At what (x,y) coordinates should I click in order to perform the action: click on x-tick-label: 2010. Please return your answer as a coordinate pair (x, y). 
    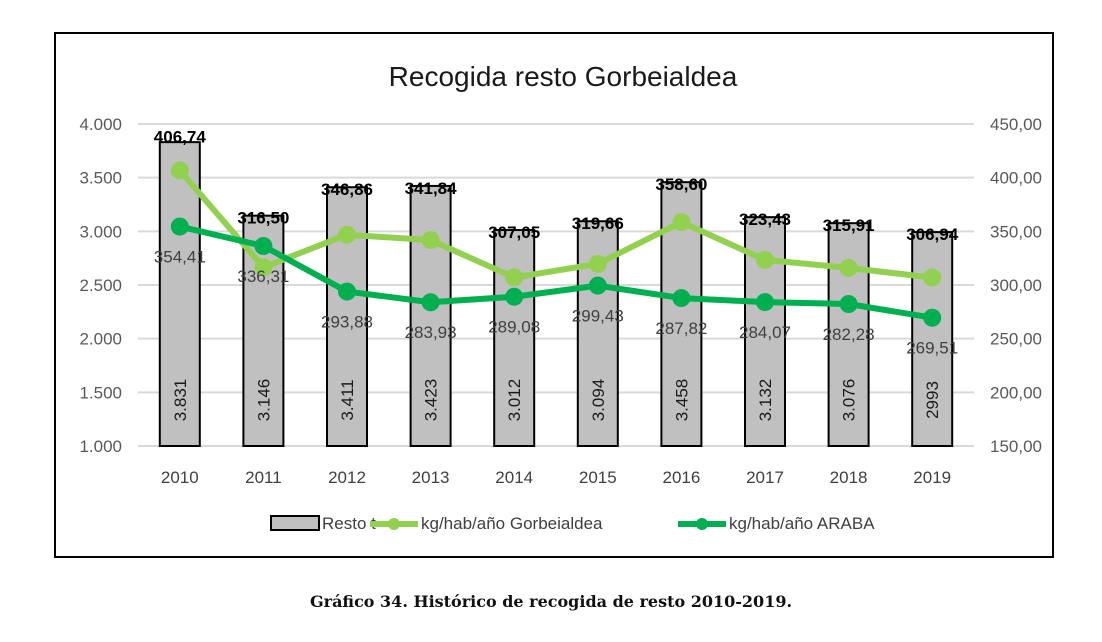
    Looking at the image, I should click on (180, 477).